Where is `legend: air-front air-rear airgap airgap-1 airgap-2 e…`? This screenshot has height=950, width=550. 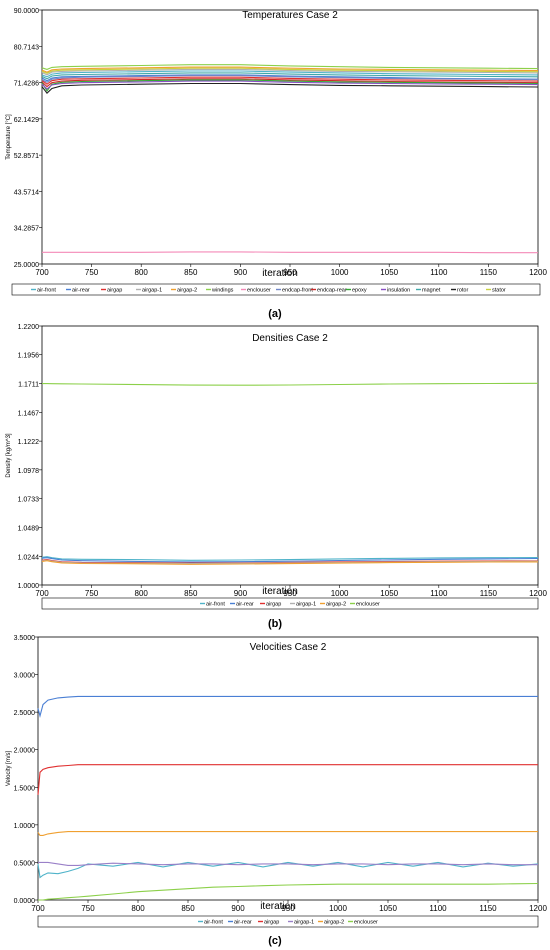 legend: air-front air-rear airgap airgap-1 airgap-2 e… is located at coordinates (290, 603).